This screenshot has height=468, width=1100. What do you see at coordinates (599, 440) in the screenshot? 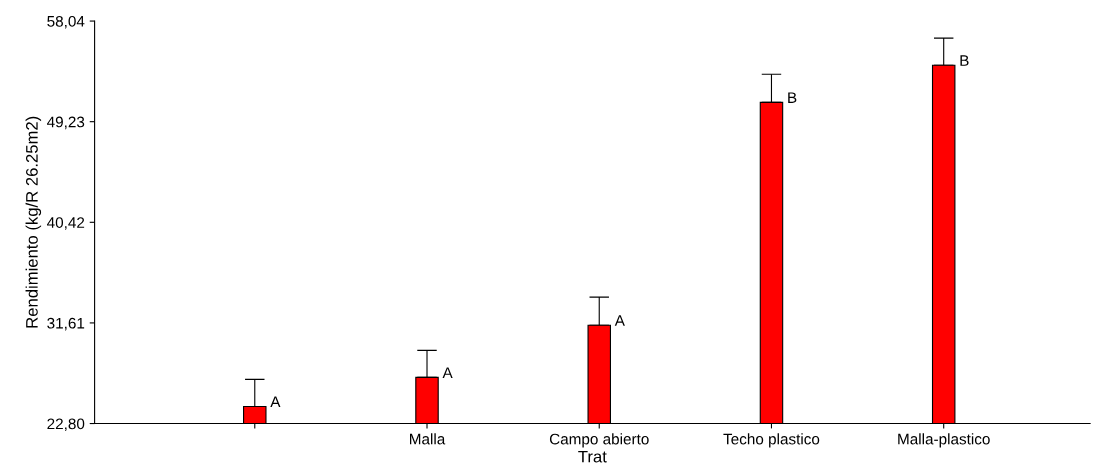
I see `x-tick-label: Campo abierto` at bounding box center [599, 440].